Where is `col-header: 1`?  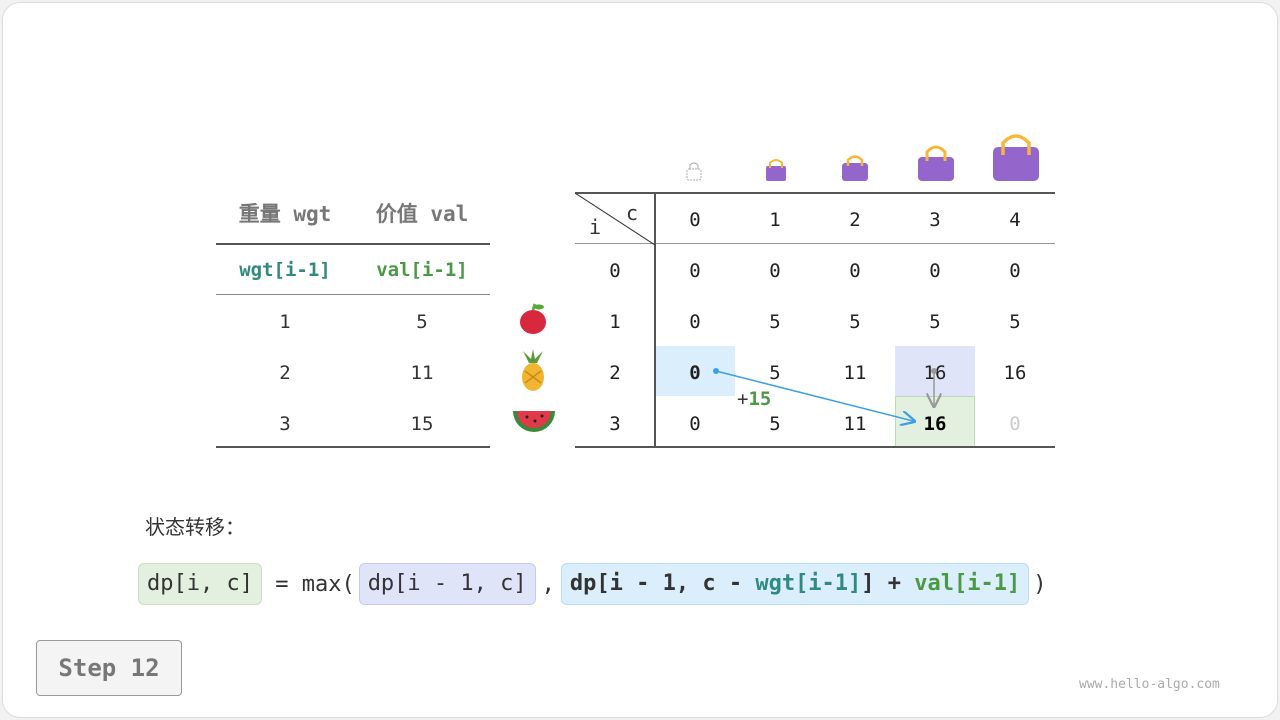
col-header: 1 is located at coordinates (775, 220).